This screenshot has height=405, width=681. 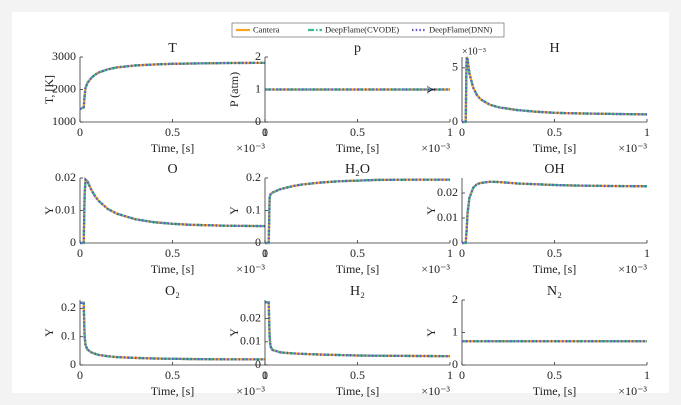 What do you see at coordinates (49, 89) in the screenshot?
I see `y-axis-label: T, [K]` at bounding box center [49, 89].